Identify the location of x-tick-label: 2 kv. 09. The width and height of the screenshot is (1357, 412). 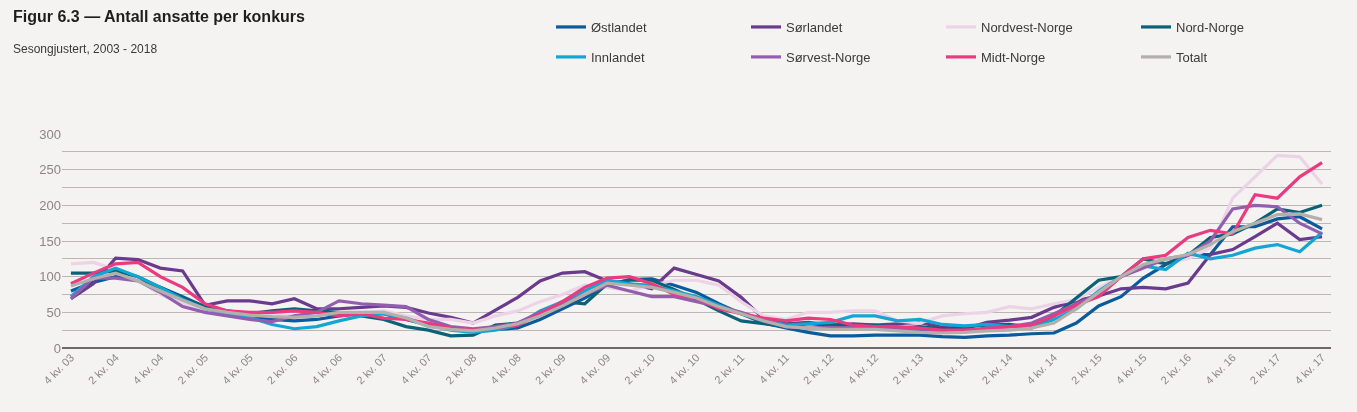
(550, 369).